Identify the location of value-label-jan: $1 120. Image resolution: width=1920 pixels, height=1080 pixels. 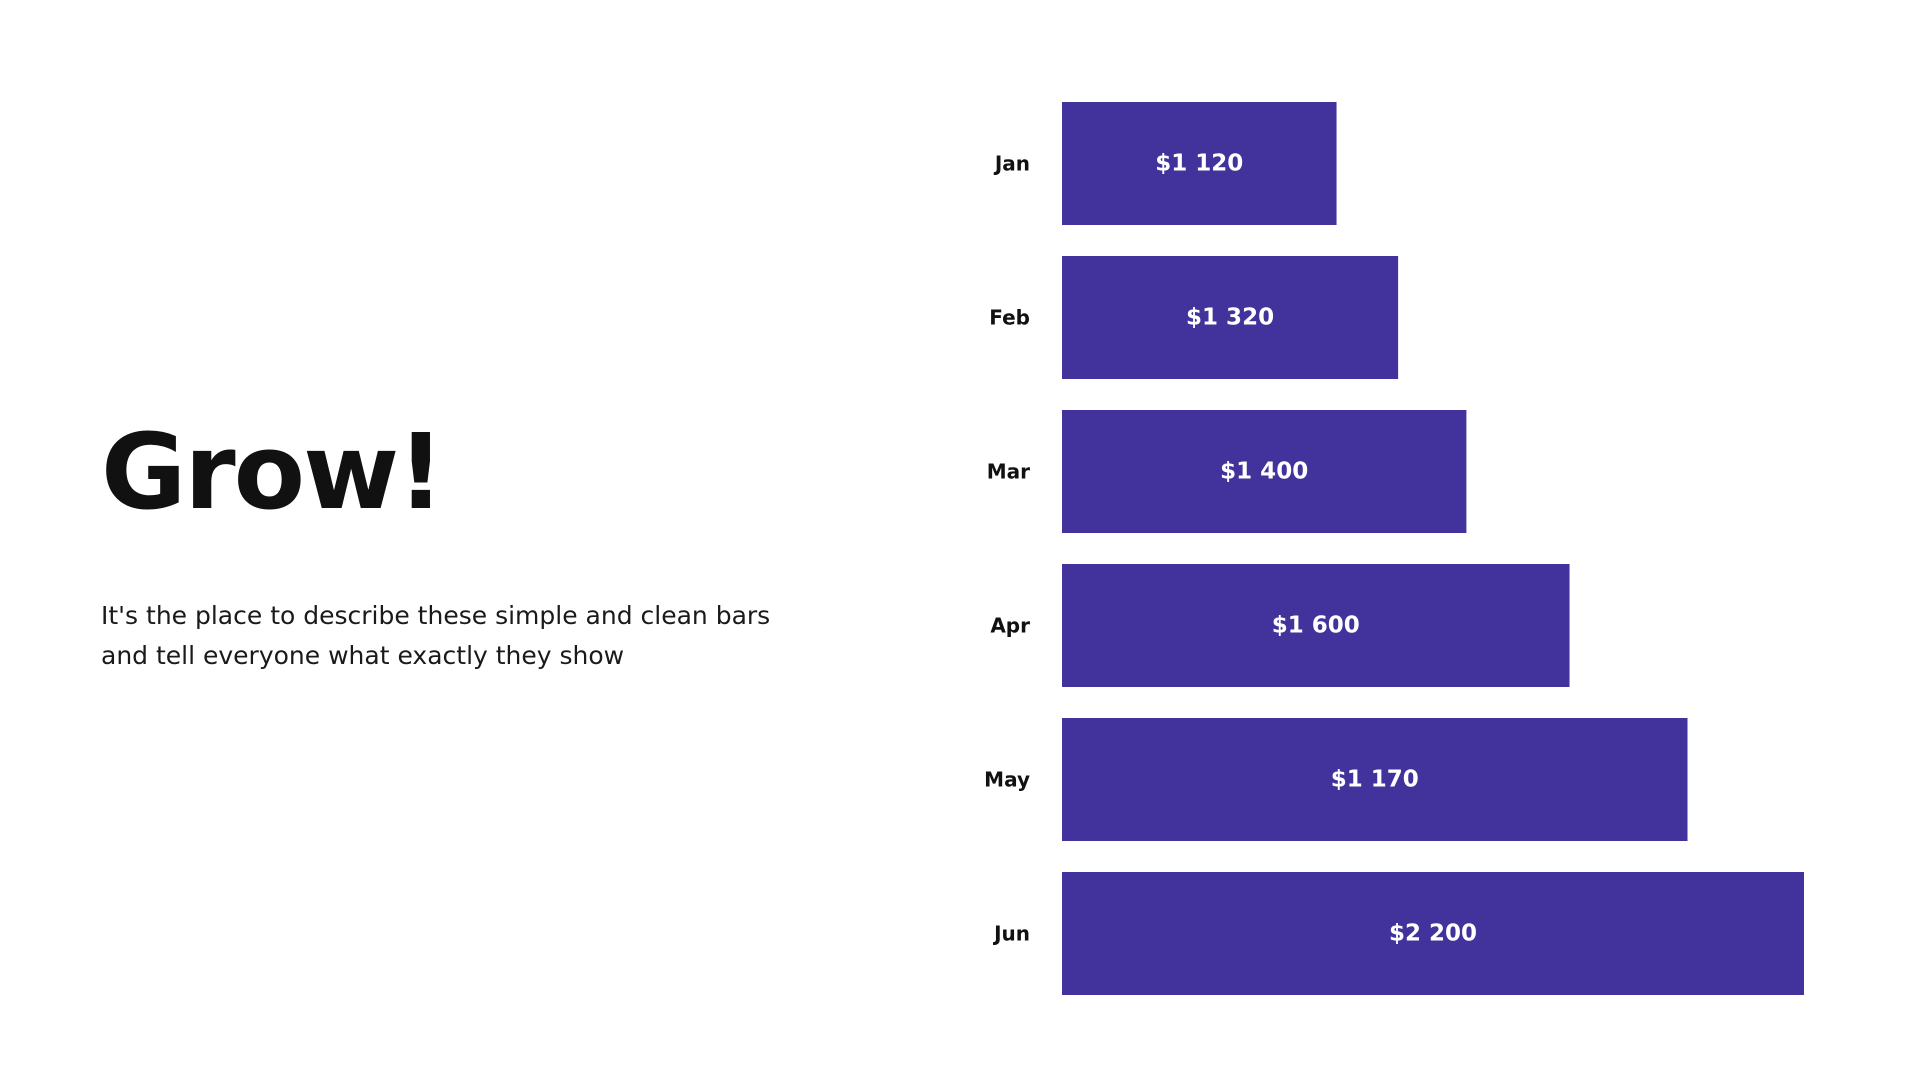
(1199, 164).